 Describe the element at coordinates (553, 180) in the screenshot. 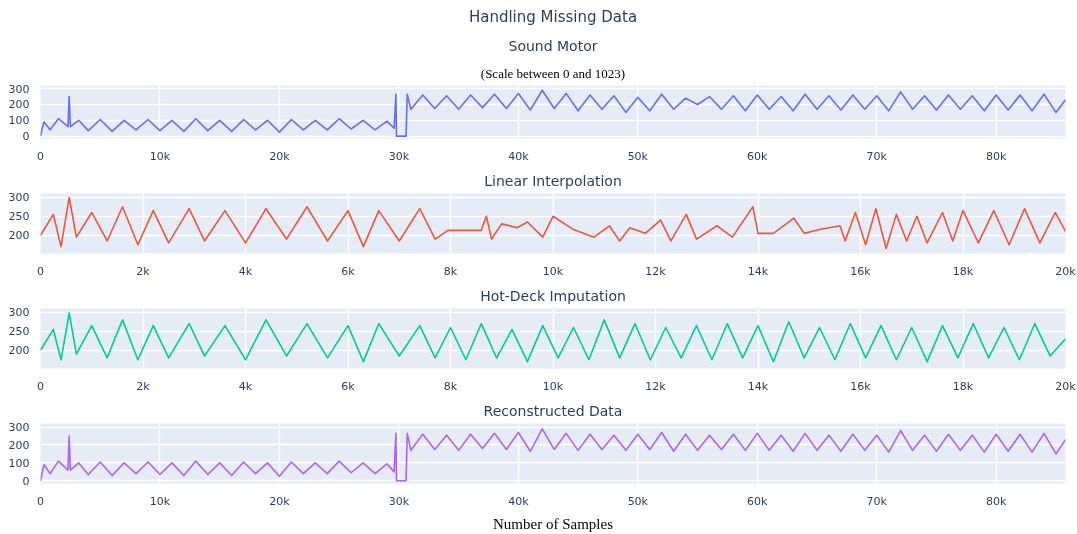

I see `chart-title: Linear Interpolation` at that location.